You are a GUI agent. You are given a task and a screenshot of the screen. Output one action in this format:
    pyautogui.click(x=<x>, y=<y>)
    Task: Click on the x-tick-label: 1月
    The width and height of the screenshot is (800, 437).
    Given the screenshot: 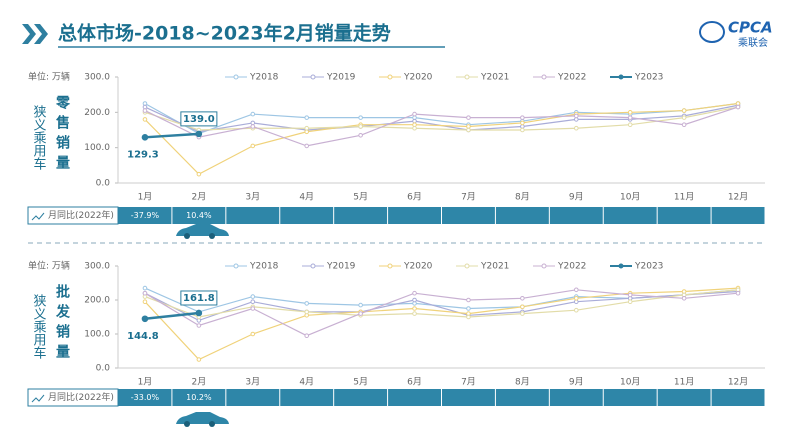 What is the action you would take?
    pyautogui.click(x=145, y=382)
    